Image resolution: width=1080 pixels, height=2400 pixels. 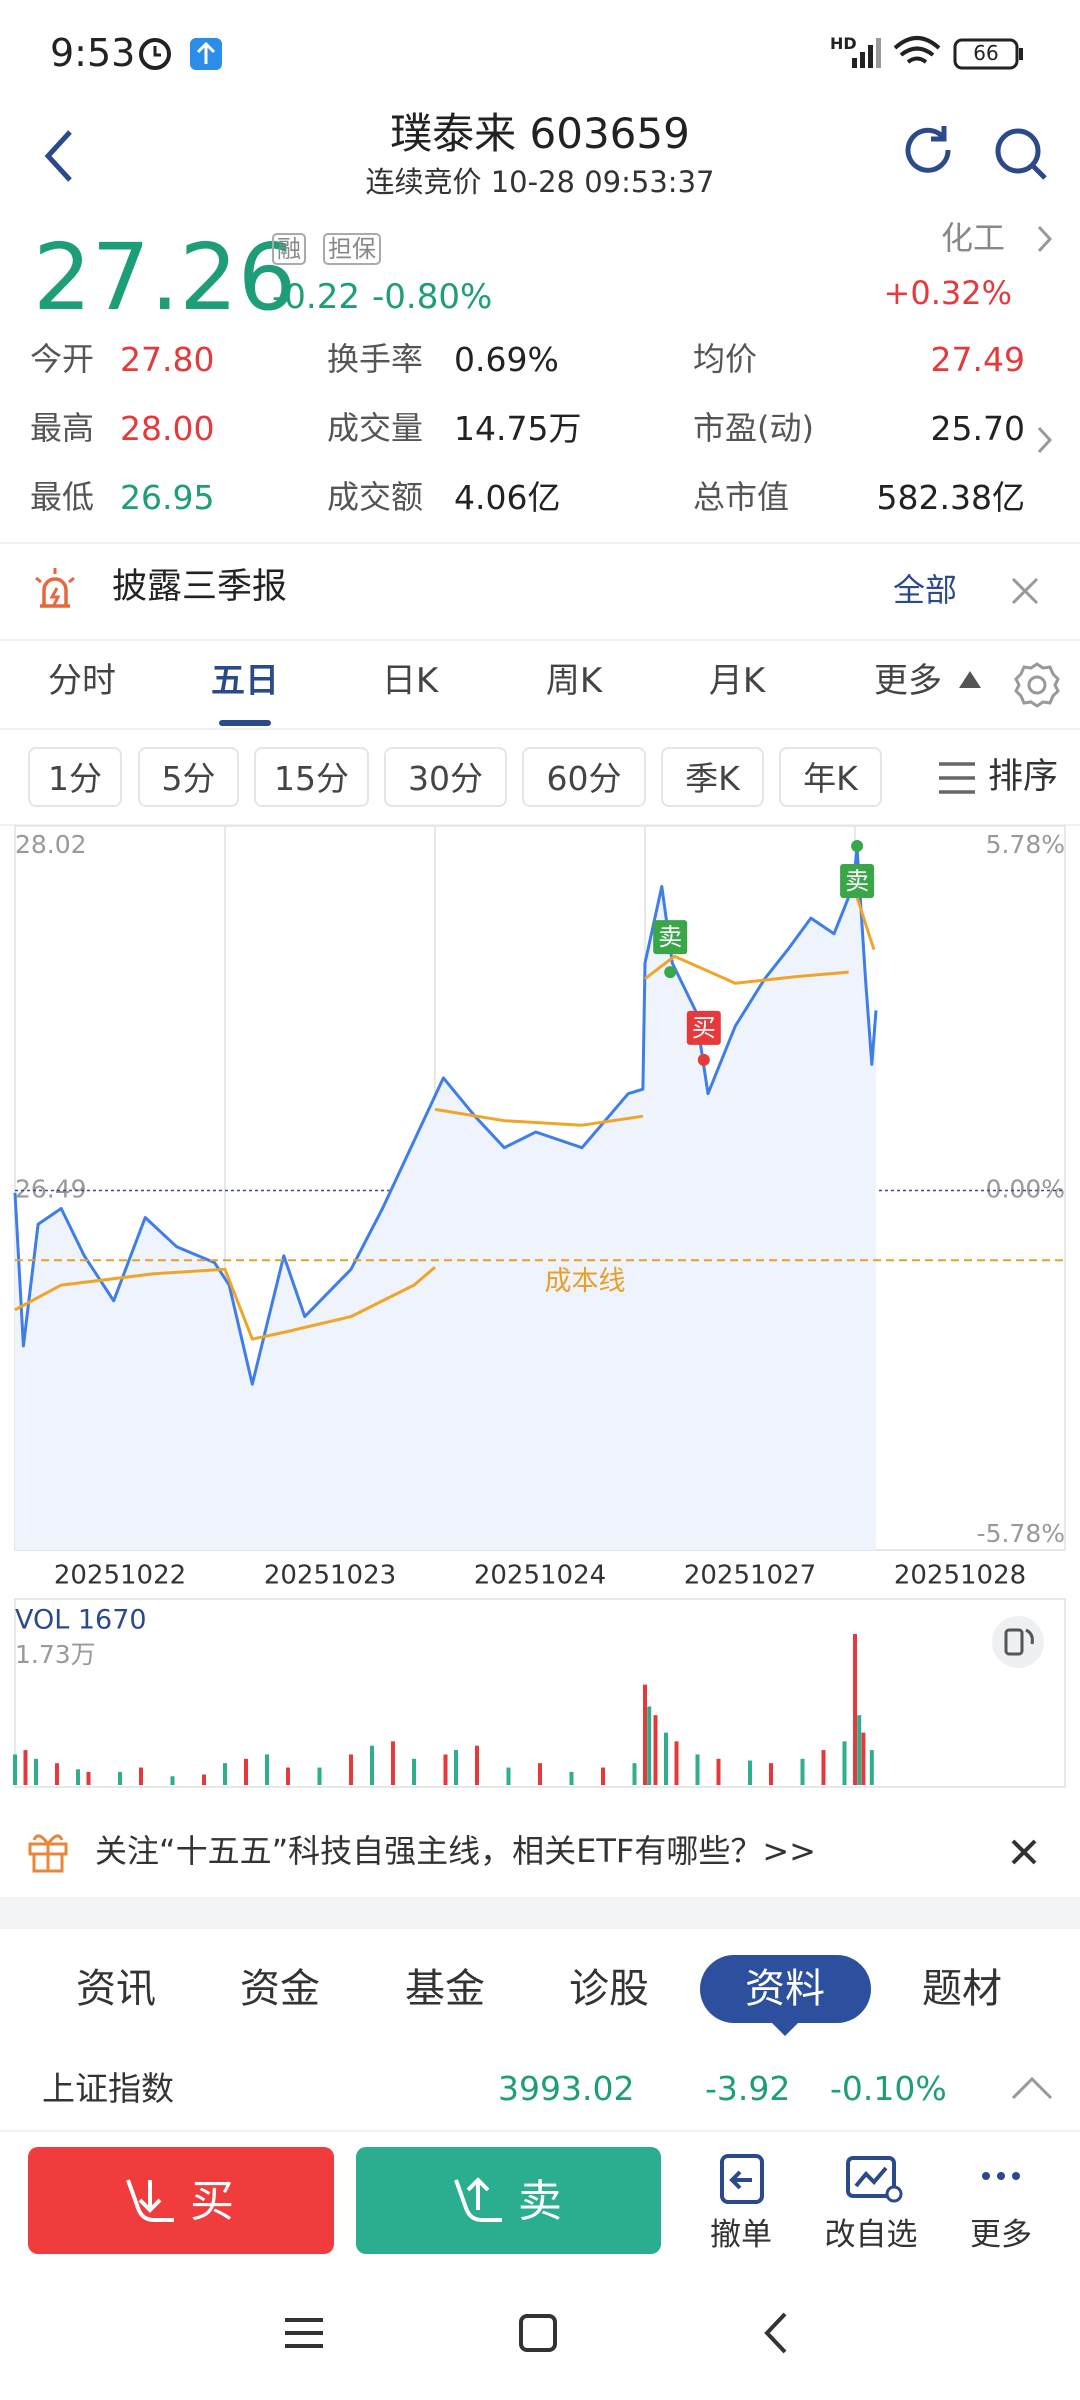 I want to click on buy-label: 买, so click(x=212, y=2201).